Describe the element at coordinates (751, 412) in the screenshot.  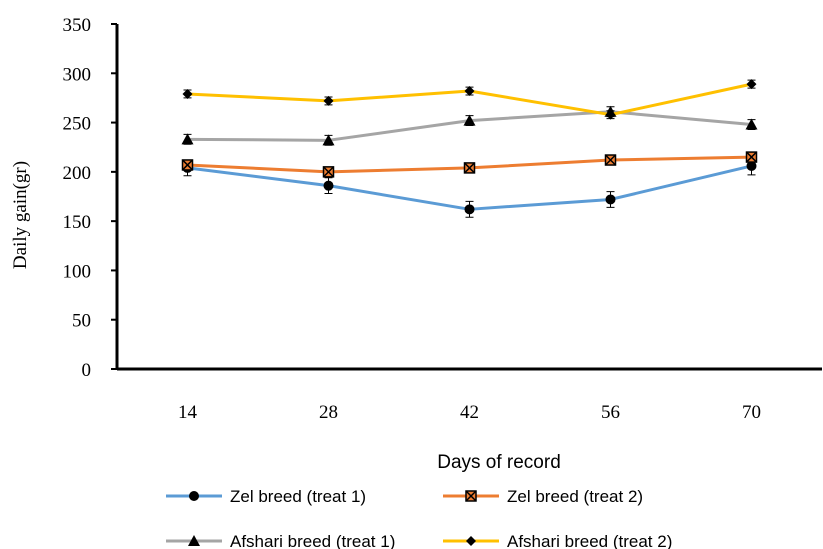
I see `x-tick-label: 70` at that location.